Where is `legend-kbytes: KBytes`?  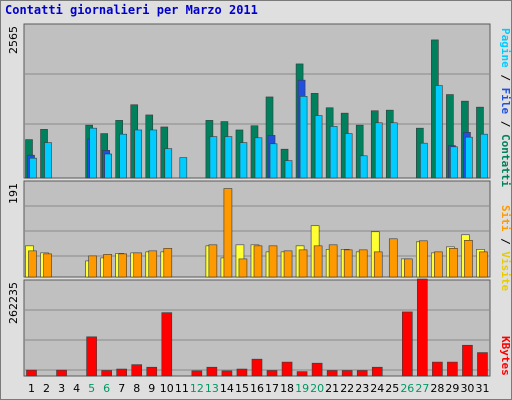
legend-kbytes: KBytes is located at coordinates (505, 356).